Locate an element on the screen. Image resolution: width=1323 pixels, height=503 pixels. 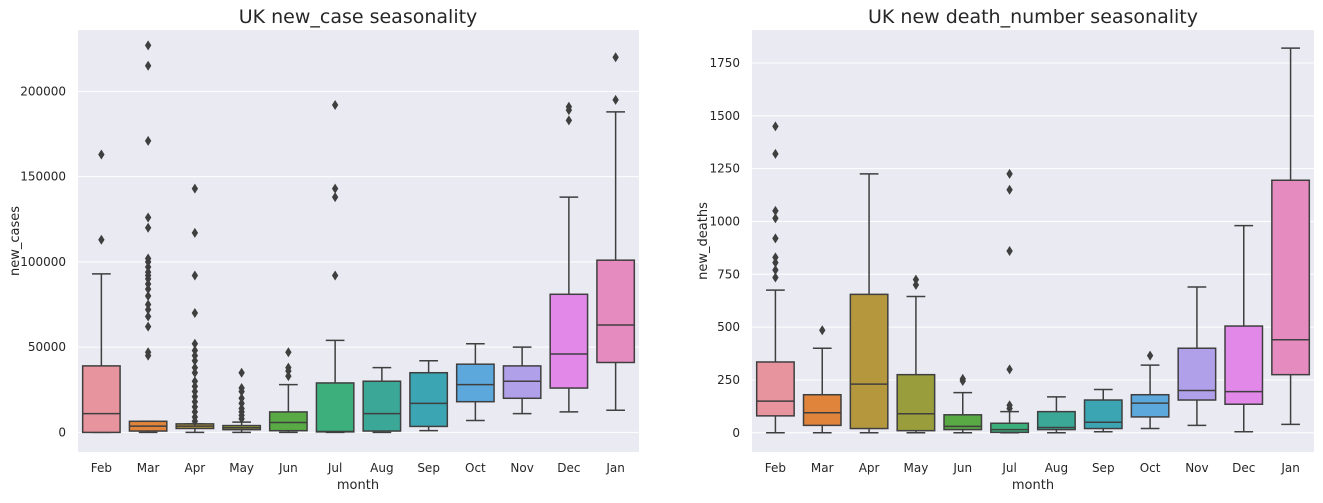
y-tick-label: 500 is located at coordinates (728, 327).